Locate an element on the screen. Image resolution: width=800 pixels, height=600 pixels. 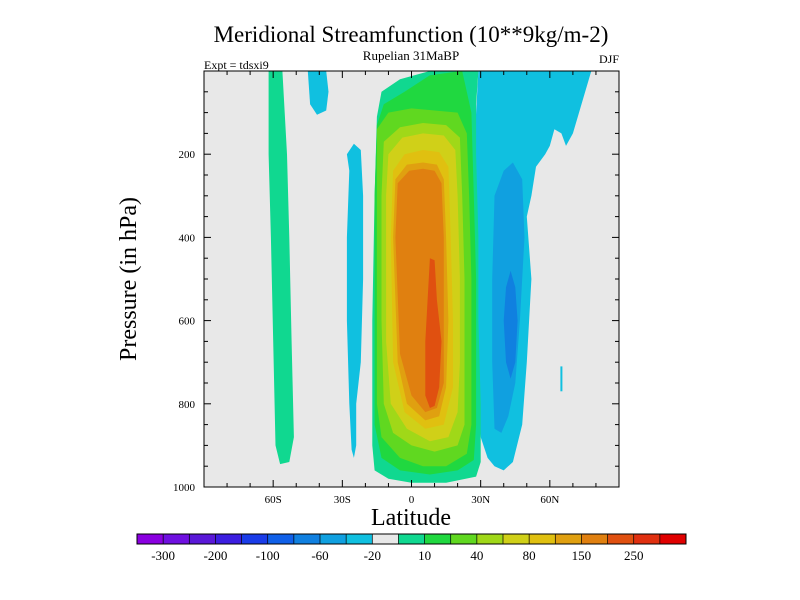
x-tick-label: 0 is located at coordinates (412, 500).